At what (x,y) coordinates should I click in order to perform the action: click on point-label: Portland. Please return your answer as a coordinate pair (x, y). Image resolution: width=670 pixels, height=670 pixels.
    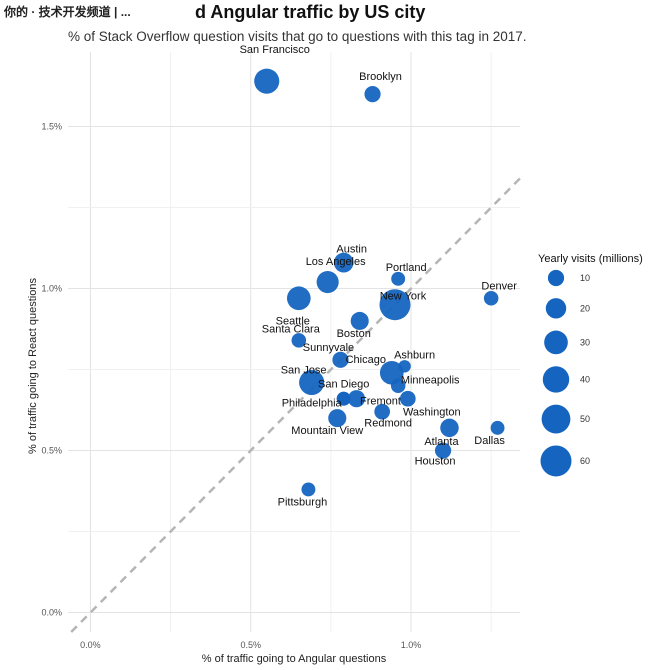
    Looking at the image, I should click on (406, 268).